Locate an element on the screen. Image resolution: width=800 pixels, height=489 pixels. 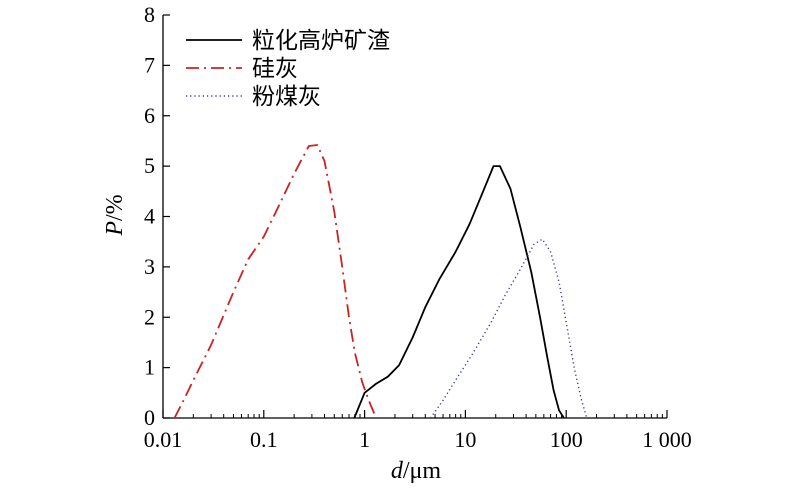
y-tick-label: 1 is located at coordinates (149, 367).